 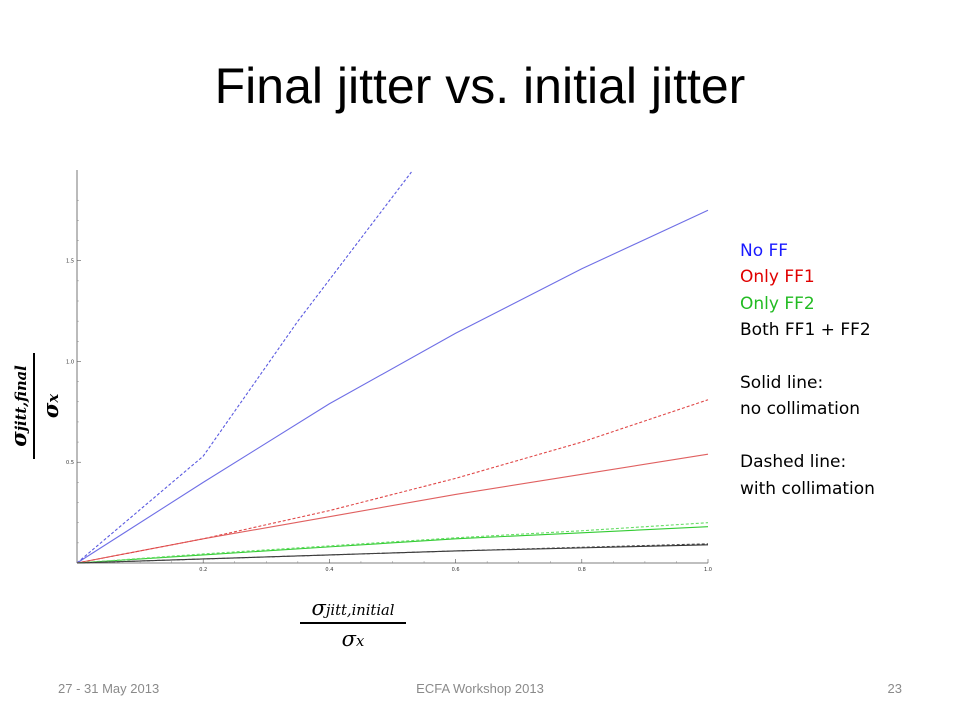 I want to click on legend-spacer, so click(x=807, y=357).